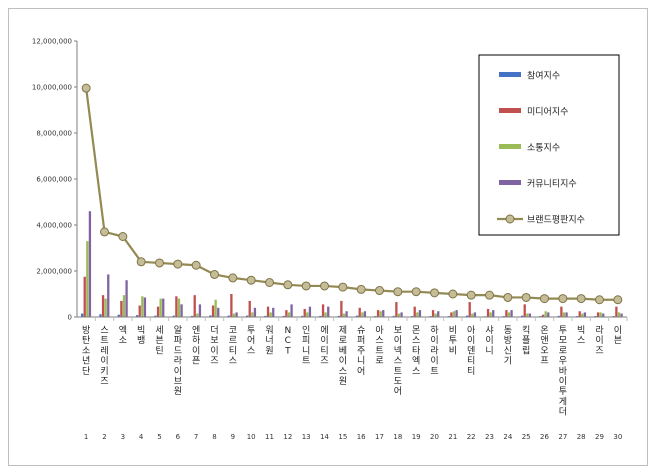  I want to click on x-category-char: 신, so click(508, 350).